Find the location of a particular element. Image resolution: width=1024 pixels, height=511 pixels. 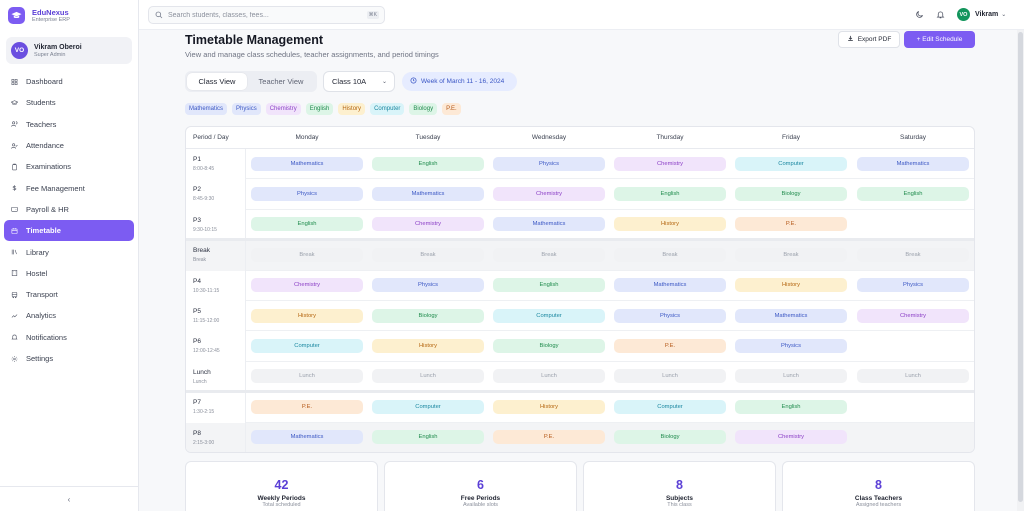

search-box: ⌘K is located at coordinates (266, 15).